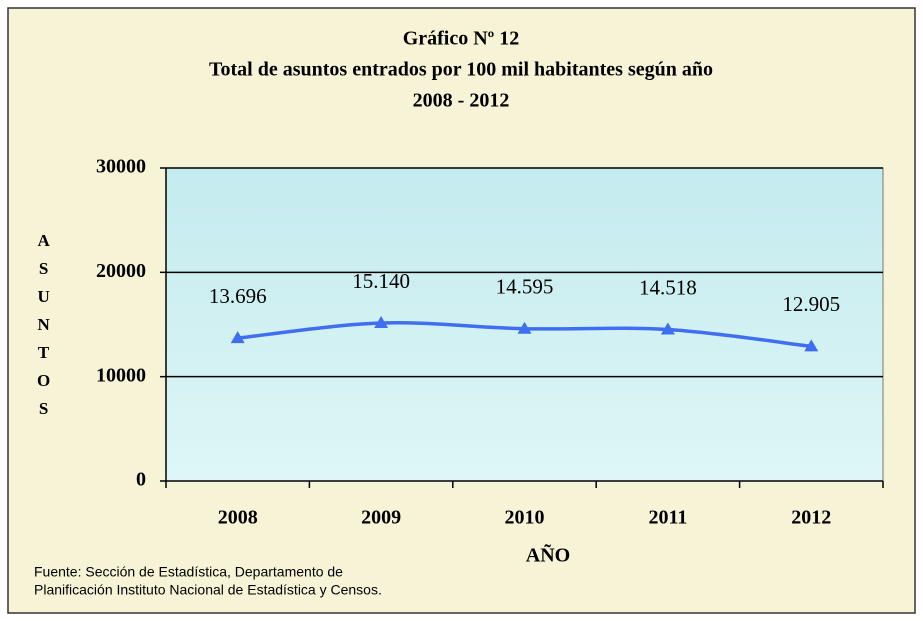 This screenshot has width=923, height=621. Describe the element at coordinates (141, 480) in the screenshot. I see `y-tick-label: 0` at that location.